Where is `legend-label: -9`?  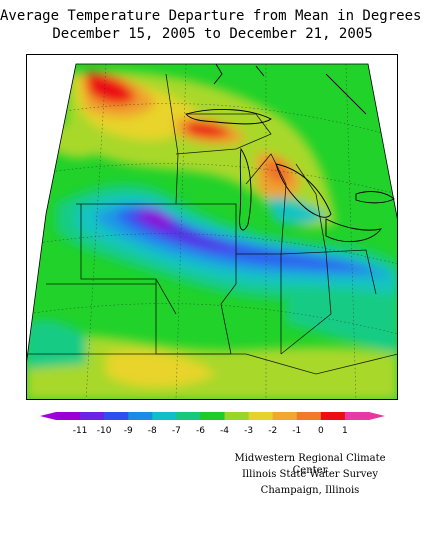
legend-label: -9 is located at coordinates (128, 431).